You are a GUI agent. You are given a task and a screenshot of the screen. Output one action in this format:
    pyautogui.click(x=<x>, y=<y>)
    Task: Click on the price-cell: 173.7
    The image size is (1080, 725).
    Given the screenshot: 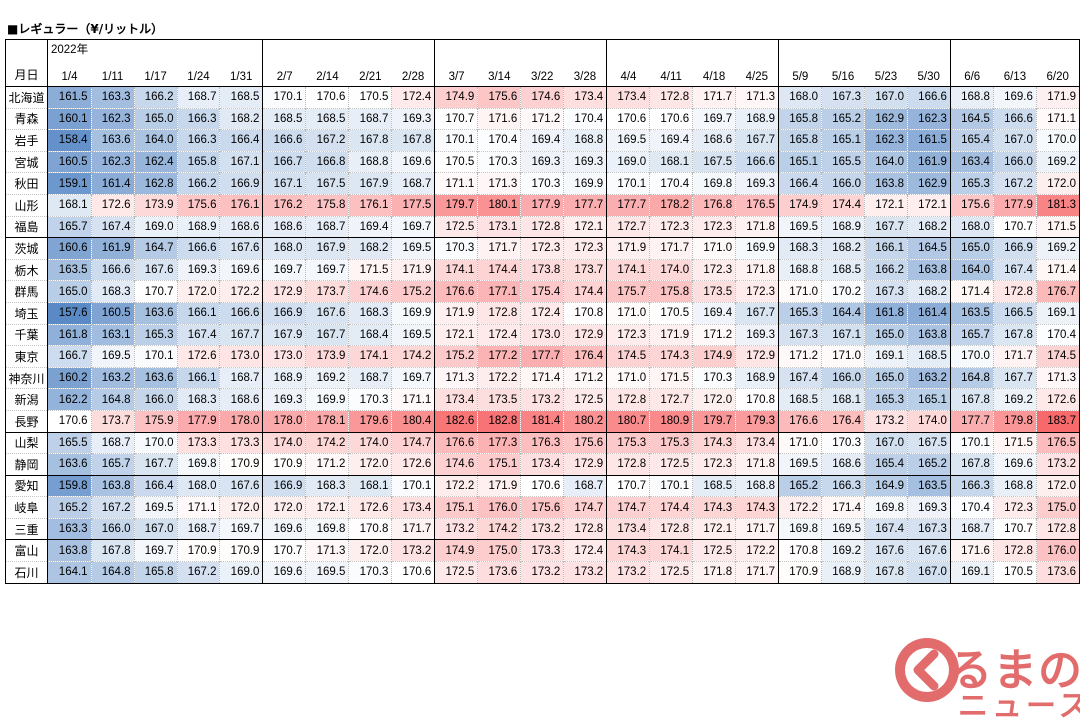 What is the action you would take?
    pyautogui.click(x=327, y=291)
    